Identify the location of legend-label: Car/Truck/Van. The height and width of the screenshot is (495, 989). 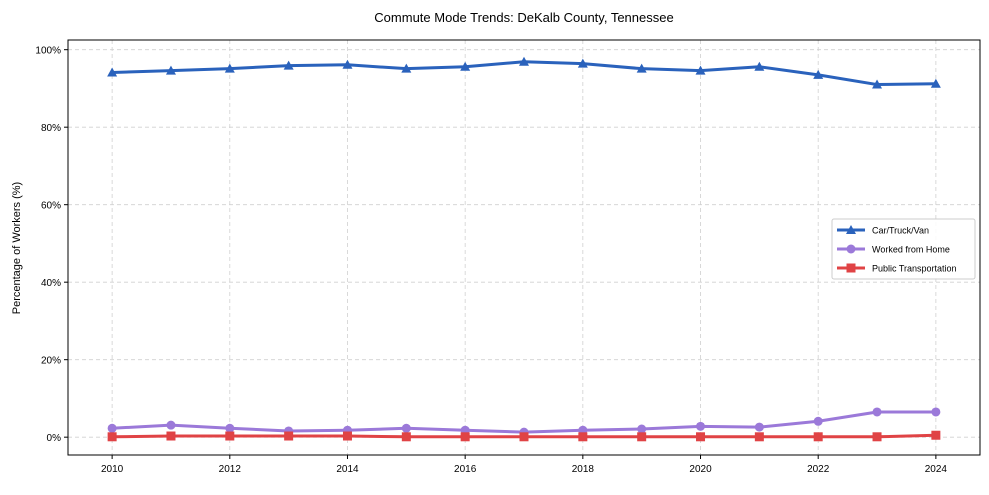
(900, 231).